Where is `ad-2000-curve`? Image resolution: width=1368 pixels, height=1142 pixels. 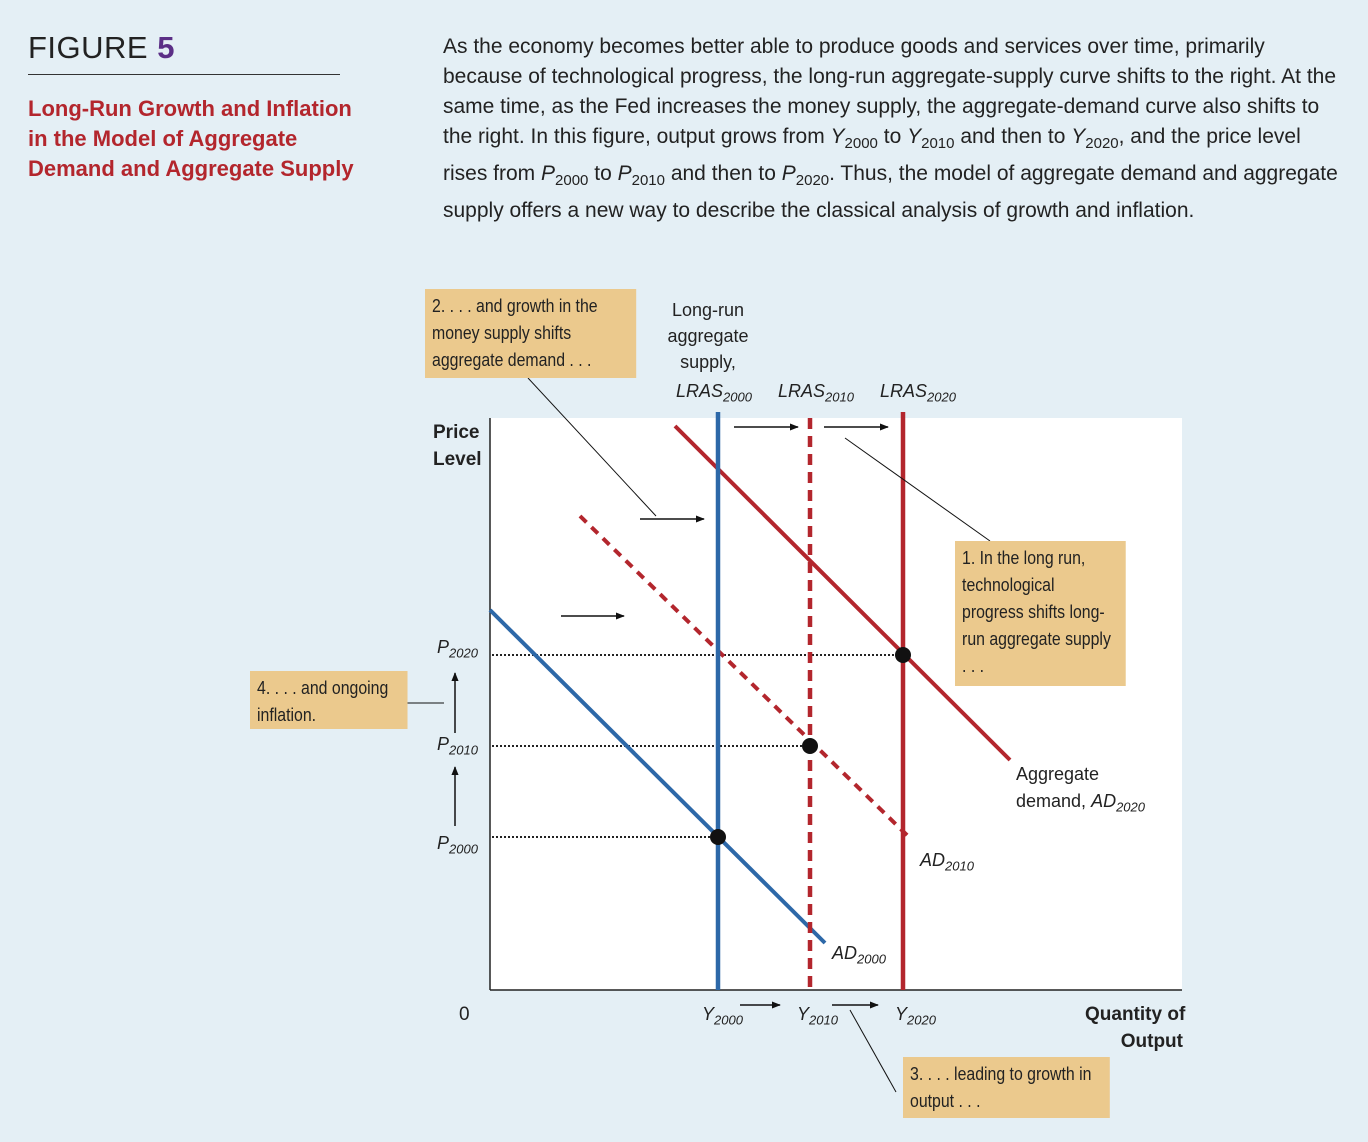 ad-2000-curve is located at coordinates (657, 776).